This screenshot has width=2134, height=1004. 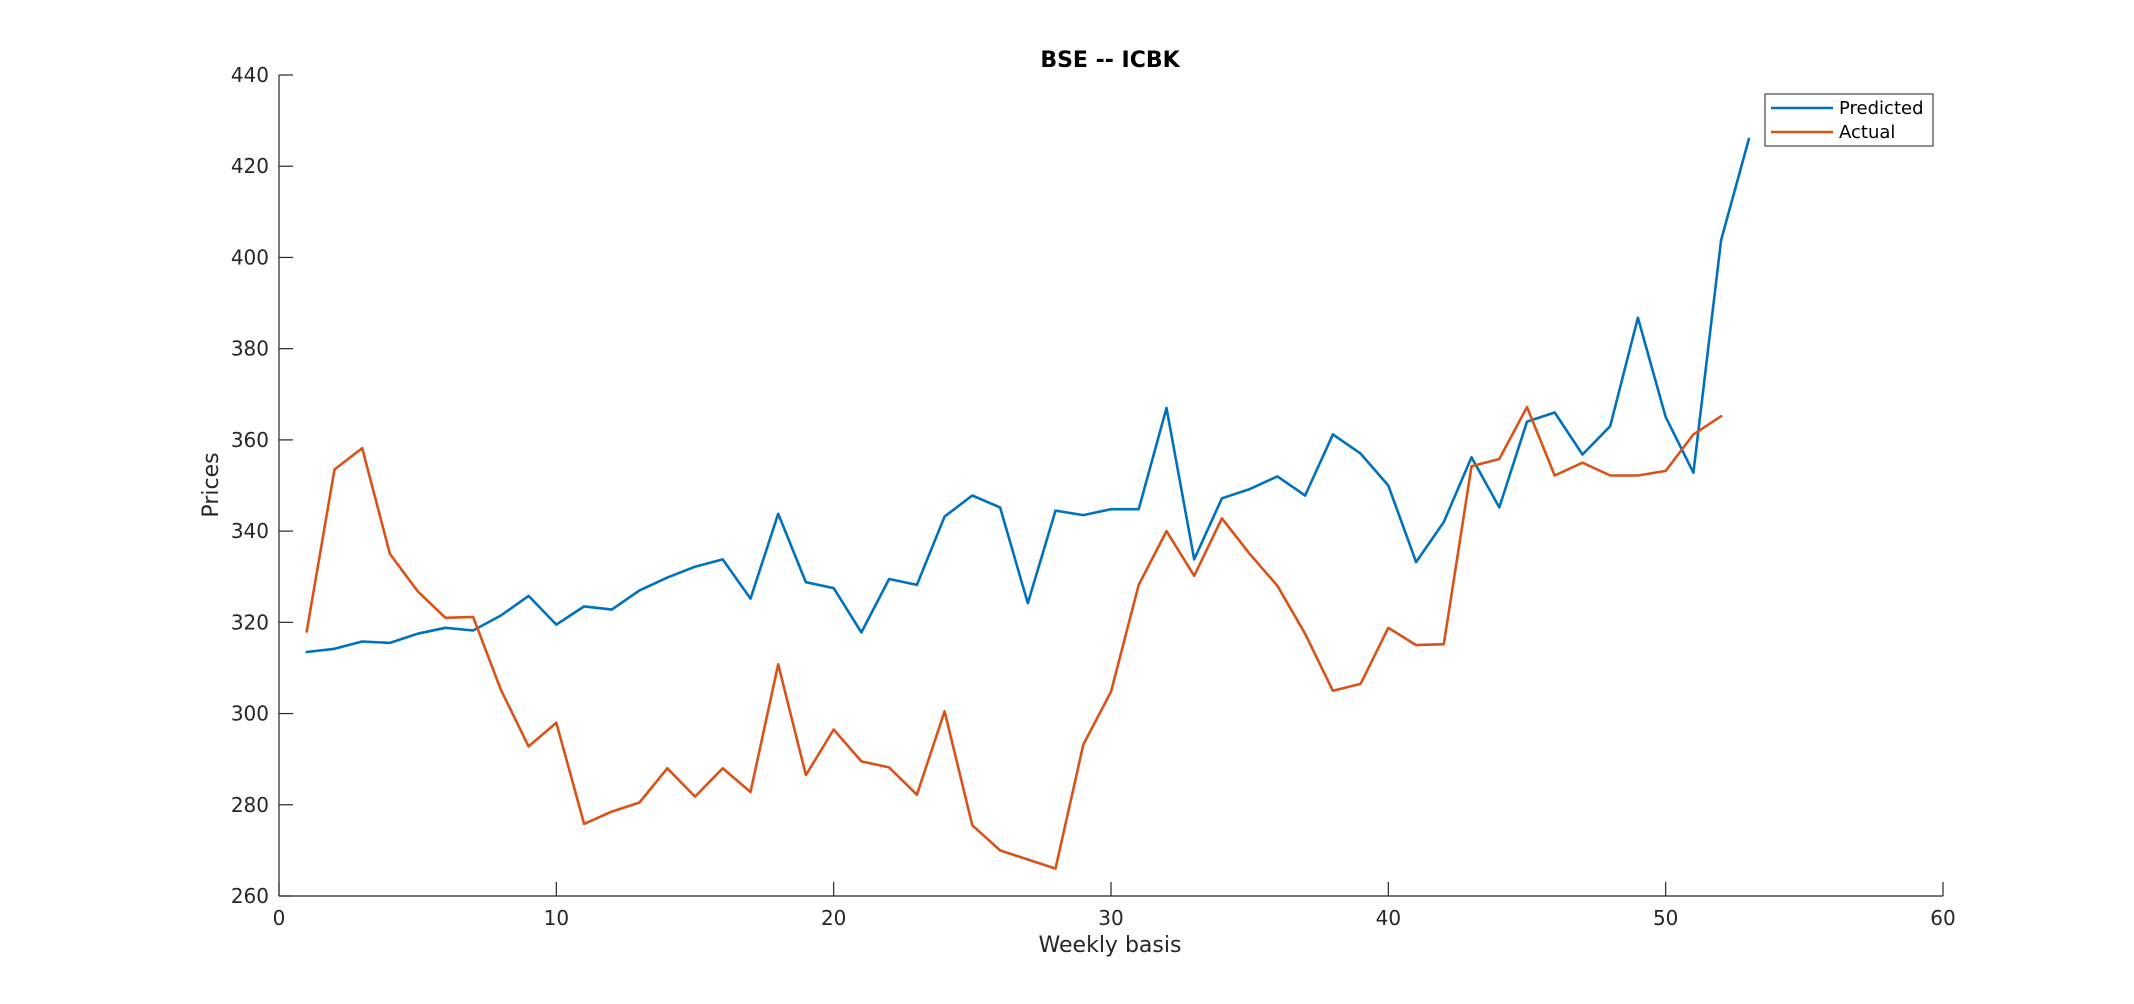 What do you see at coordinates (250, 440) in the screenshot?
I see `y-tick-label: 360` at bounding box center [250, 440].